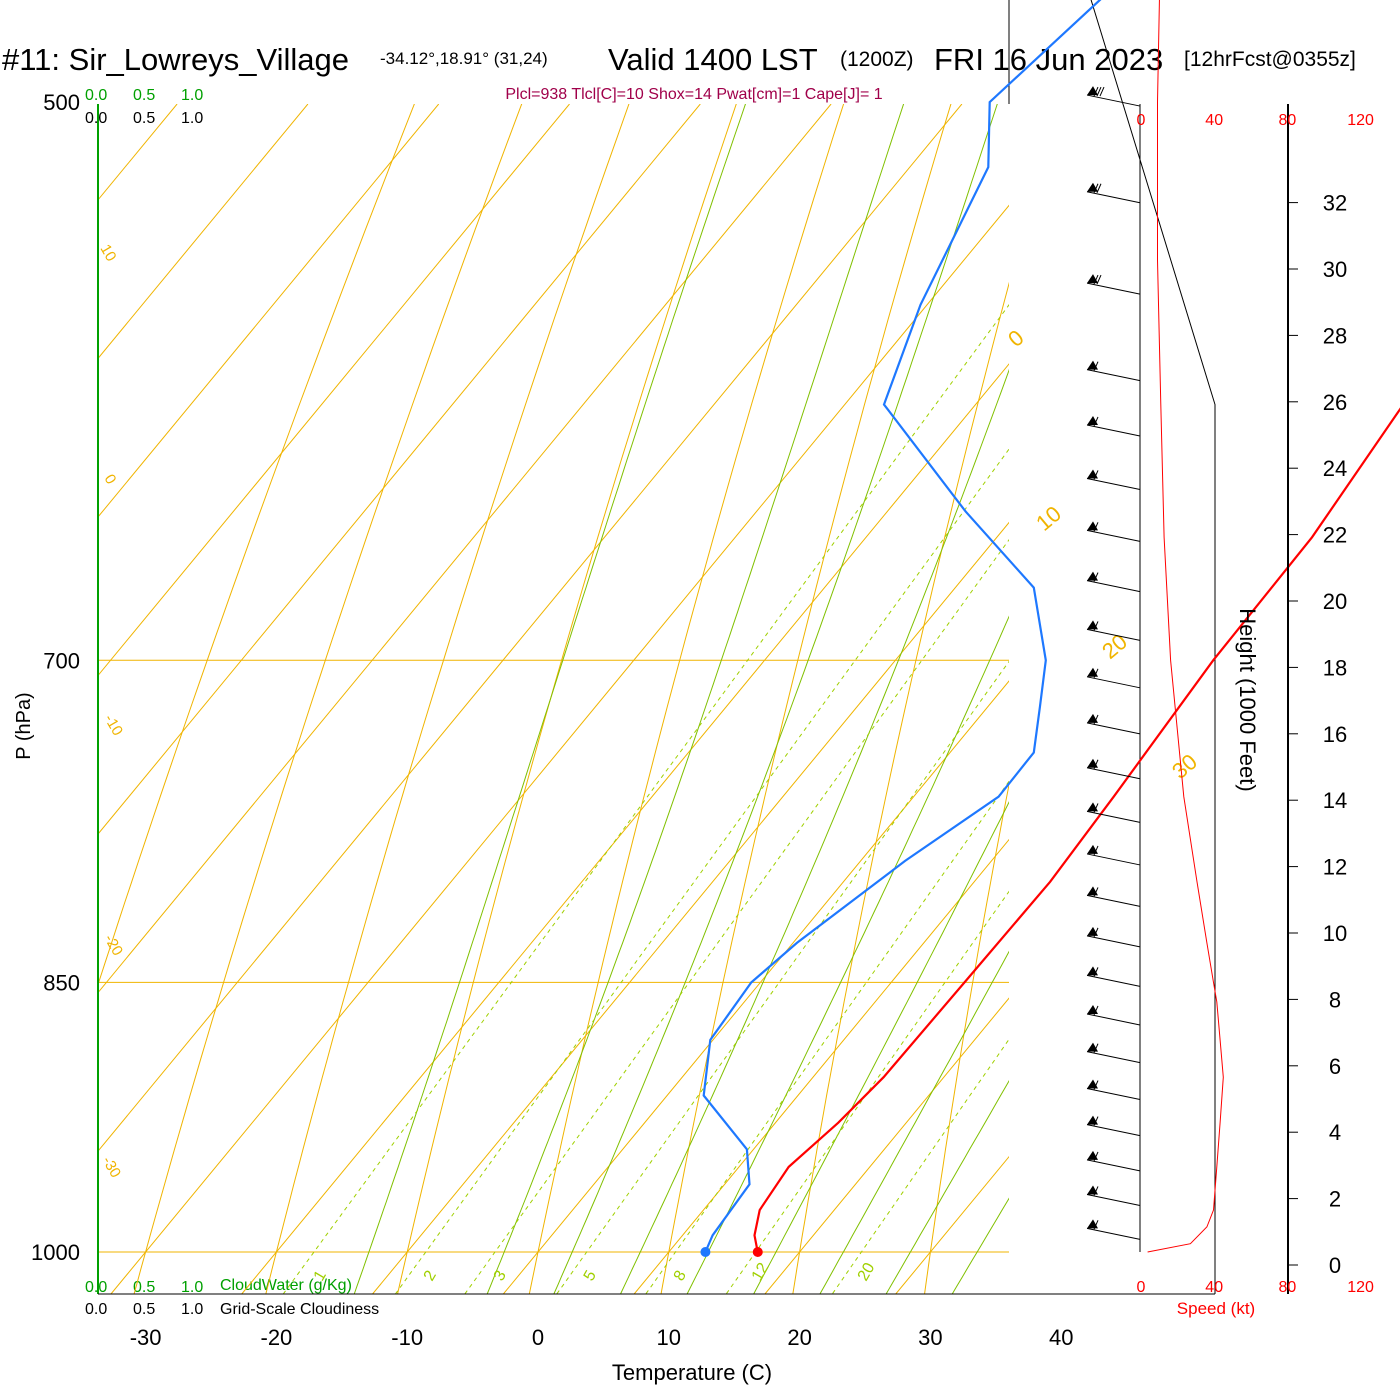  What do you see at coordinates (1184, 766) in the screenshot?
I see `isotherm-label: 30` at bounding box center [1184, 766].